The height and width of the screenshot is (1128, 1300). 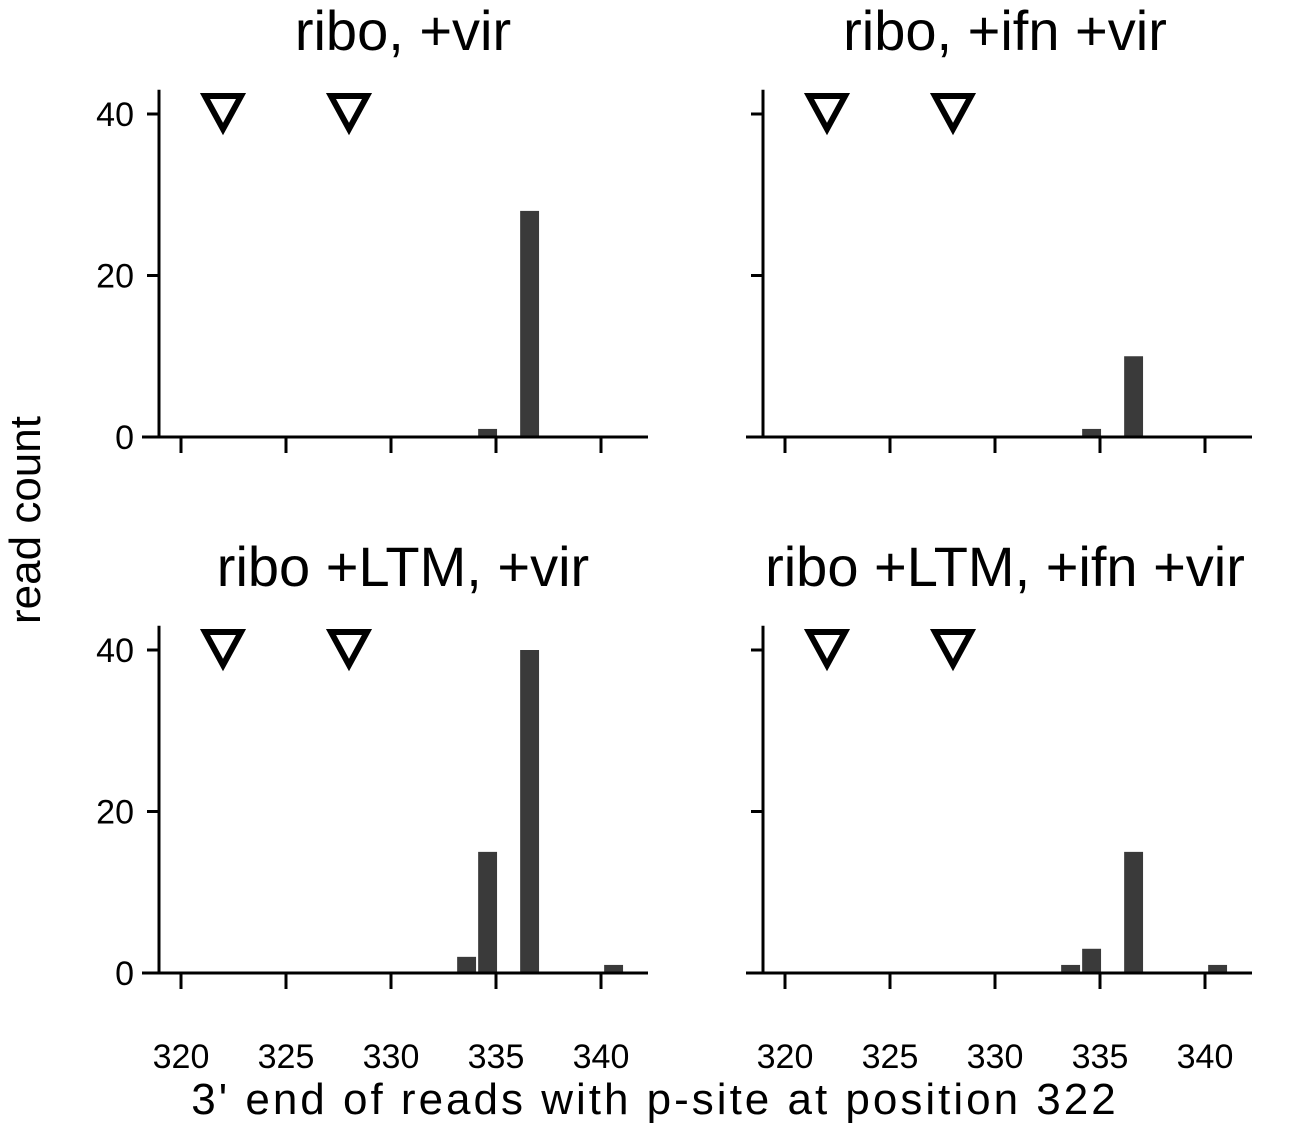 What do you see at coordinates (25, 520) in the screenshot?
I see `y-axis-label: read count` at bounding box center [25, 520].